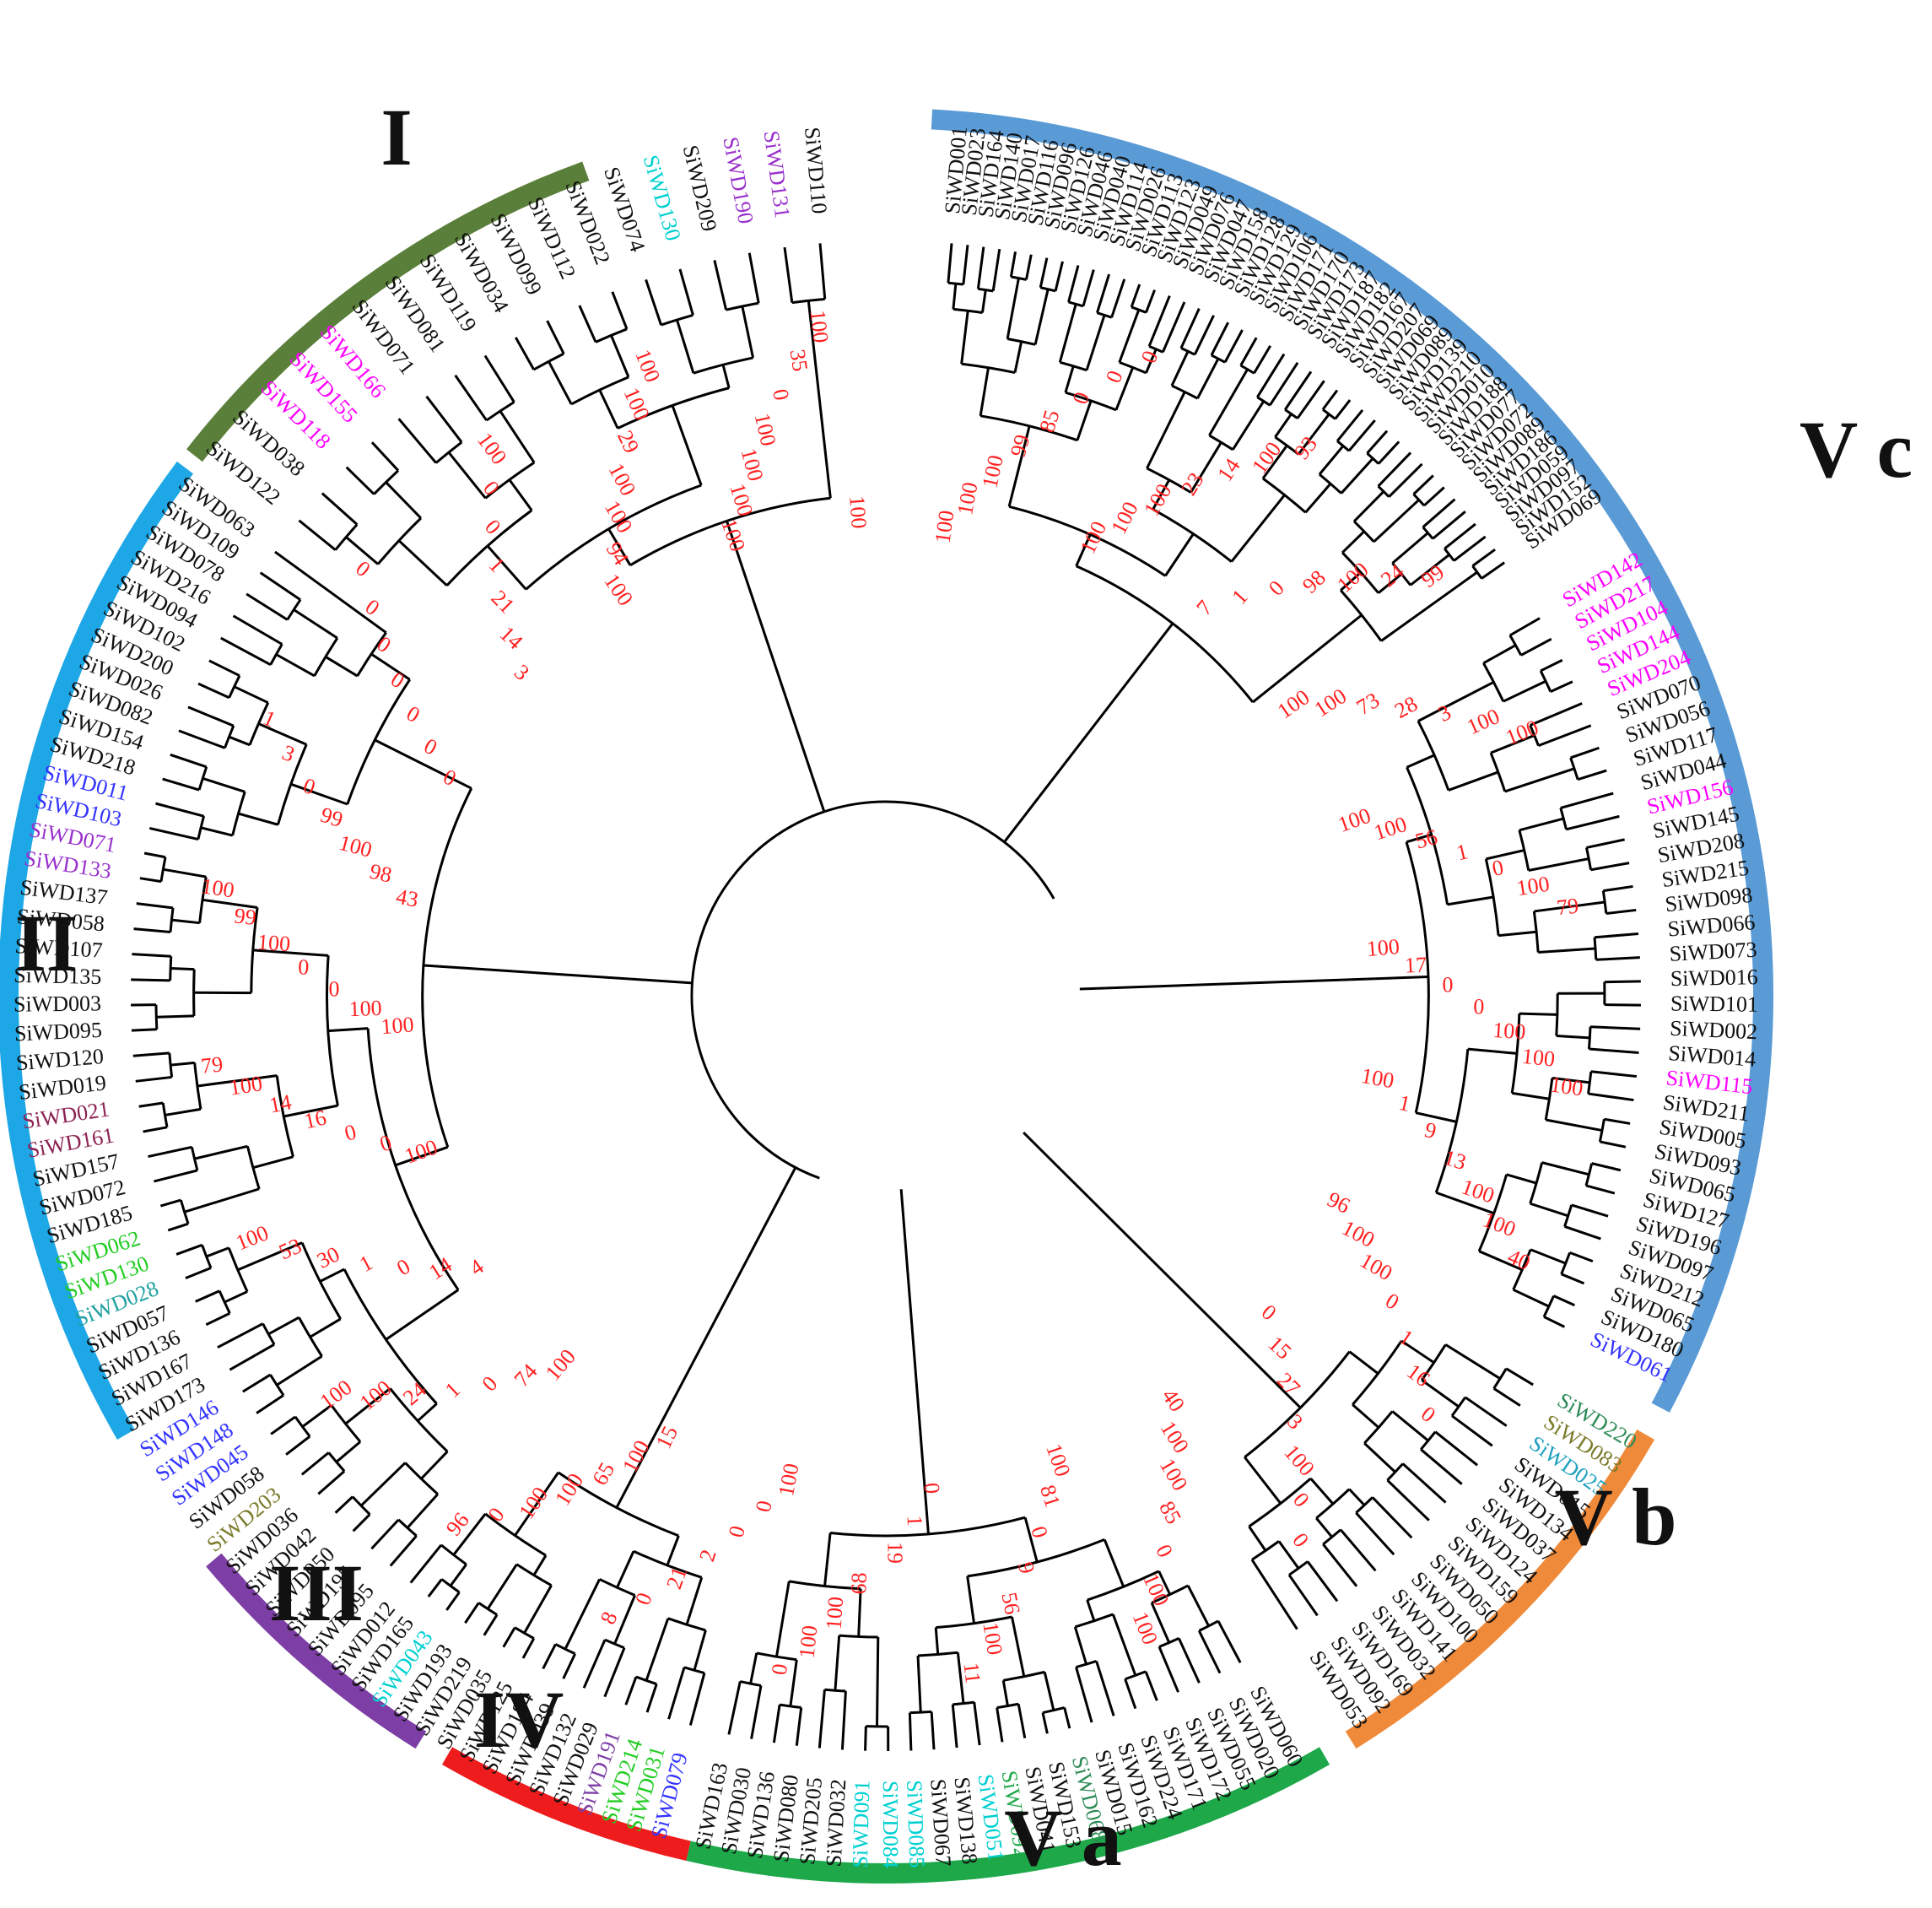 This screenshot has width=1932, height=1908. What do you see at coordinates (1295, 1422) in the screenshot?
I see `bootstrap-value: 3` at bounding box center [1295, 1422].